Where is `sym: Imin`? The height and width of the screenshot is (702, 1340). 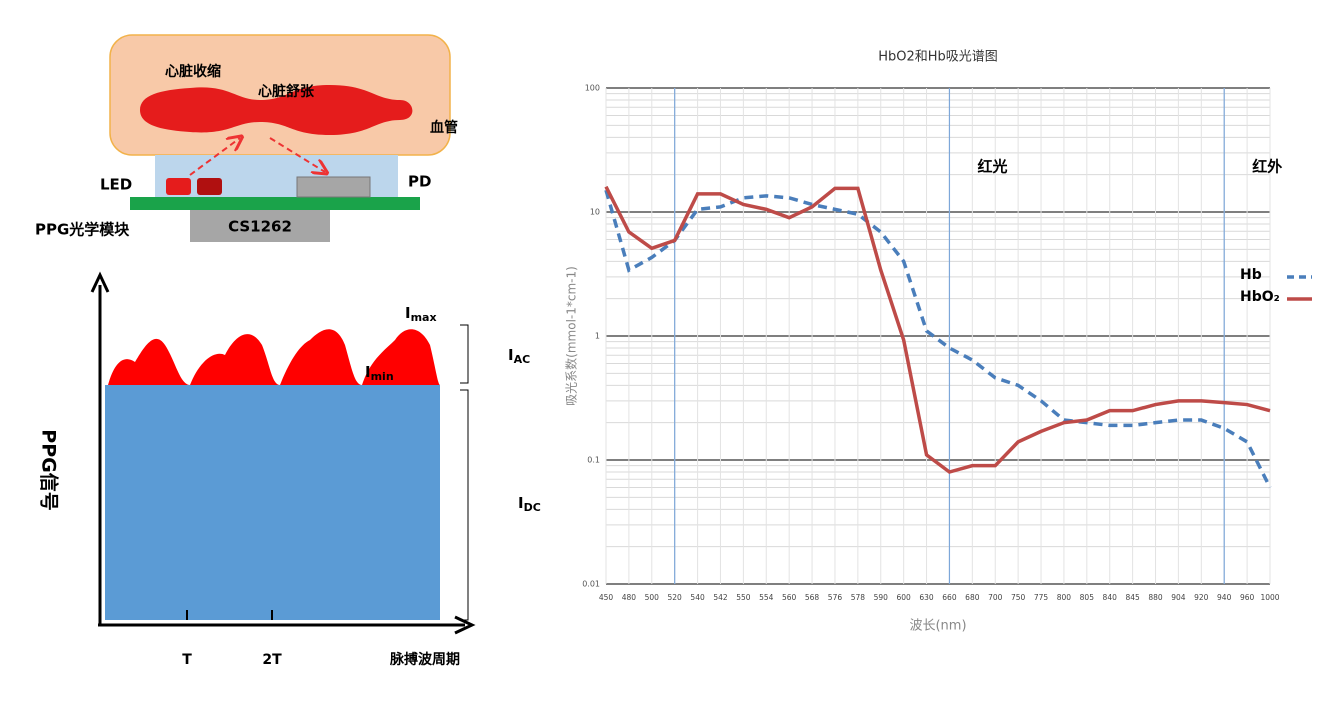
sym: Imin is located at coordinates (379, 373).